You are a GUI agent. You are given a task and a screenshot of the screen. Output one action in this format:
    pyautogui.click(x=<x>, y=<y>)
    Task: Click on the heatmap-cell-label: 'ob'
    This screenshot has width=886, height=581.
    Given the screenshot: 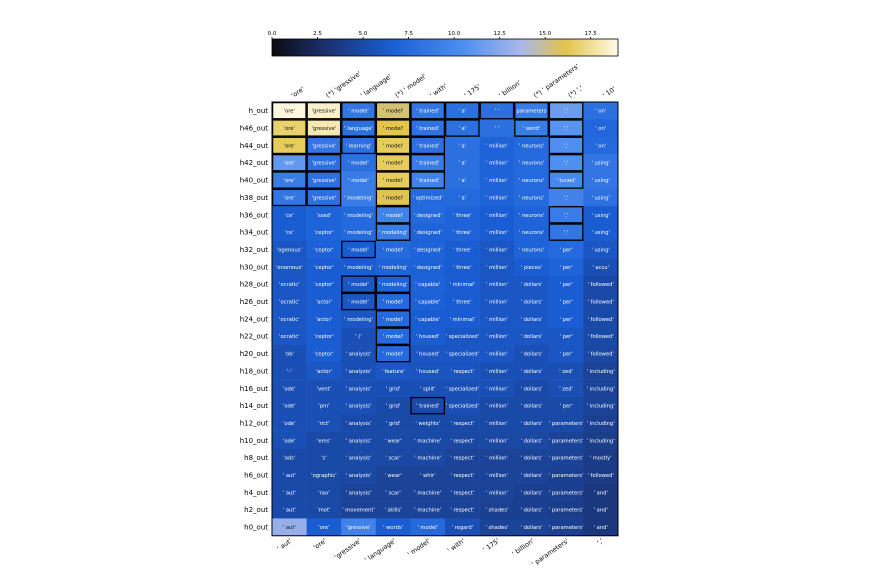 What is the action you would take?
    pyautogui.click(x=289, y=355)
    